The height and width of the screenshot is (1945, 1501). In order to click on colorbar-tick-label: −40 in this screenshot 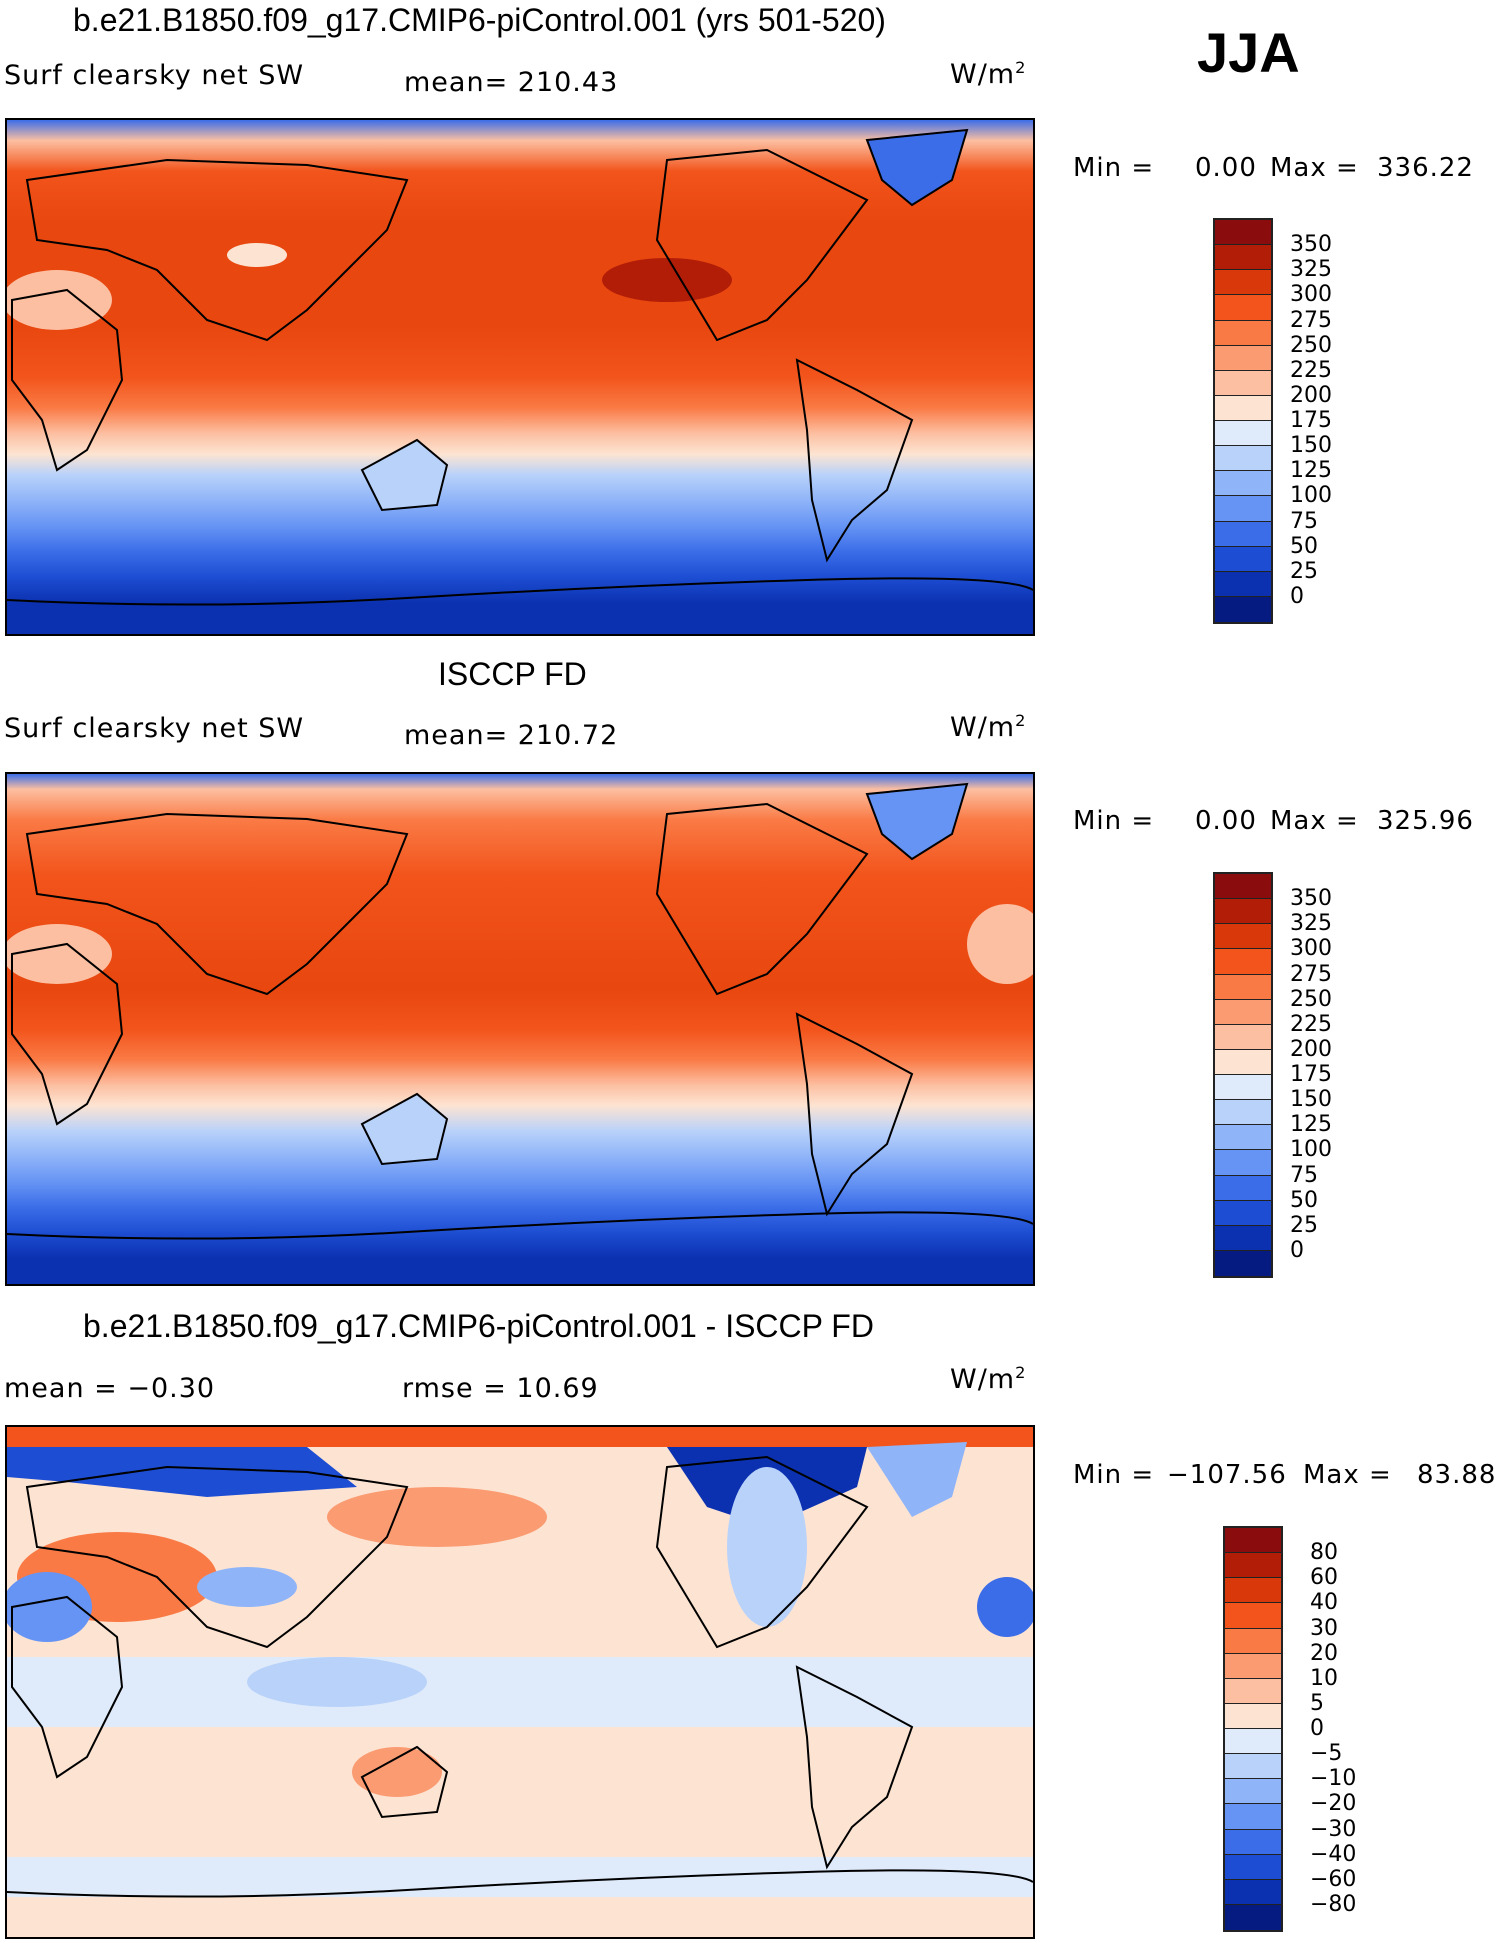, I will do `click(1333, 1854)`.